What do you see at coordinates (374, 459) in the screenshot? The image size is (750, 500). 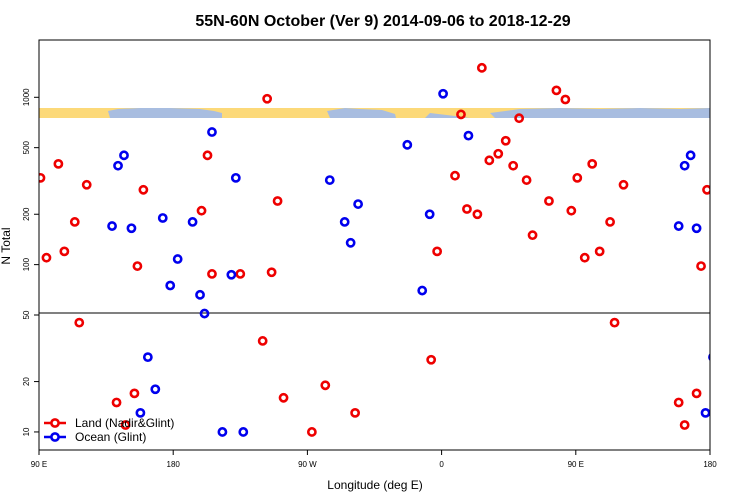 I see `x-axis: 90 E 180 90 W 0 90 E 180` at bounding box center [374, 459].